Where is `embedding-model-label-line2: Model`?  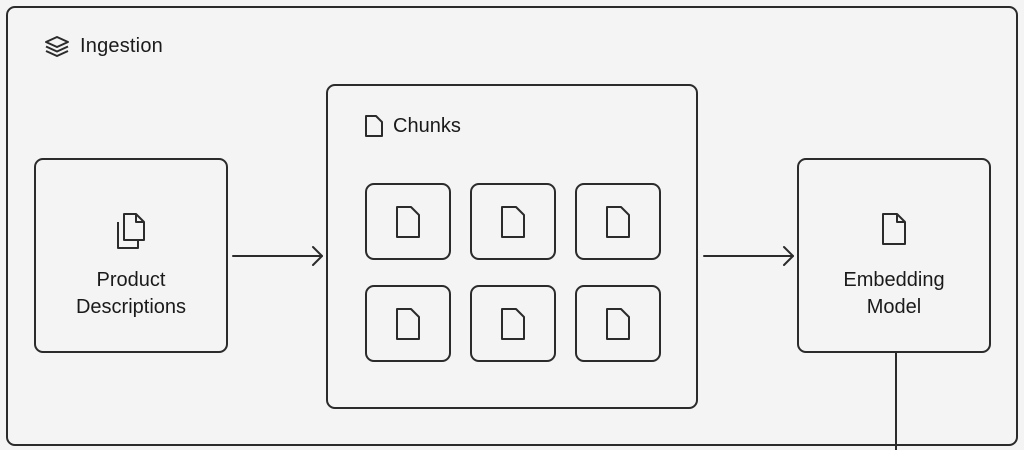 embedding-model-label-line2: Model is located at coordinates (894, 307).